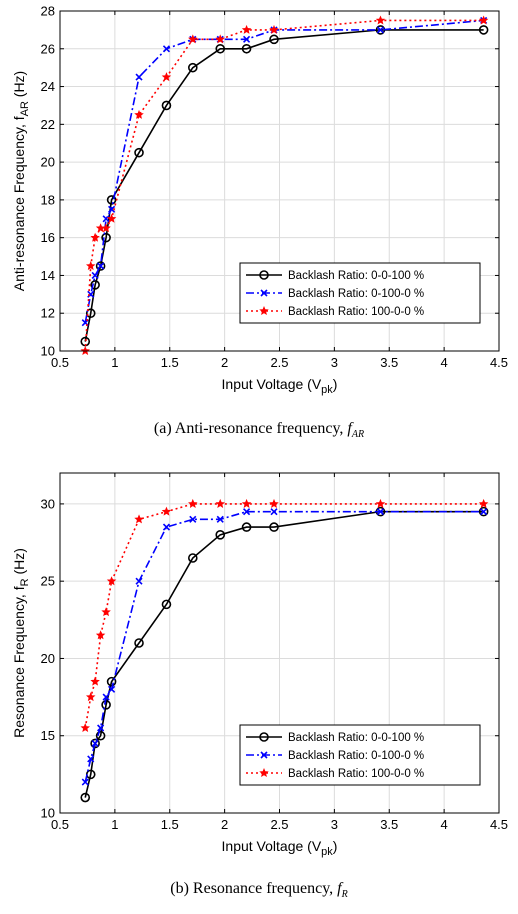 This screenshot has height=914, width=518. Describe the element at coordinates (358, 435) in the screenshot. I see `caption-a-subscript: AR` at that location.